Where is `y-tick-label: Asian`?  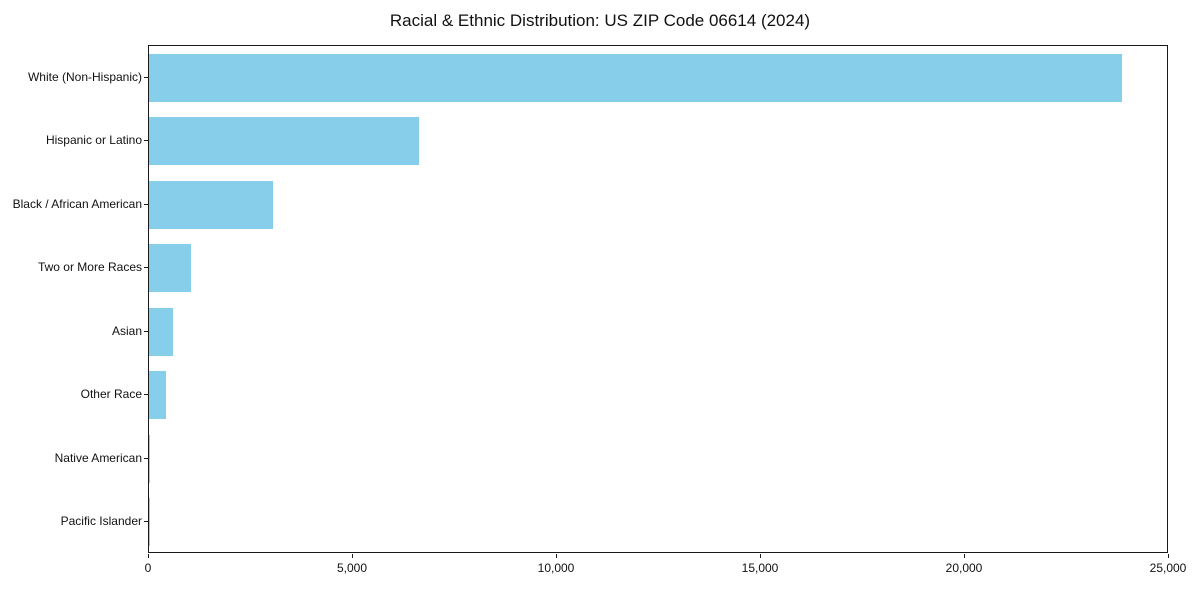 y-tick-label: Asian is located at coordinates (126, 330).